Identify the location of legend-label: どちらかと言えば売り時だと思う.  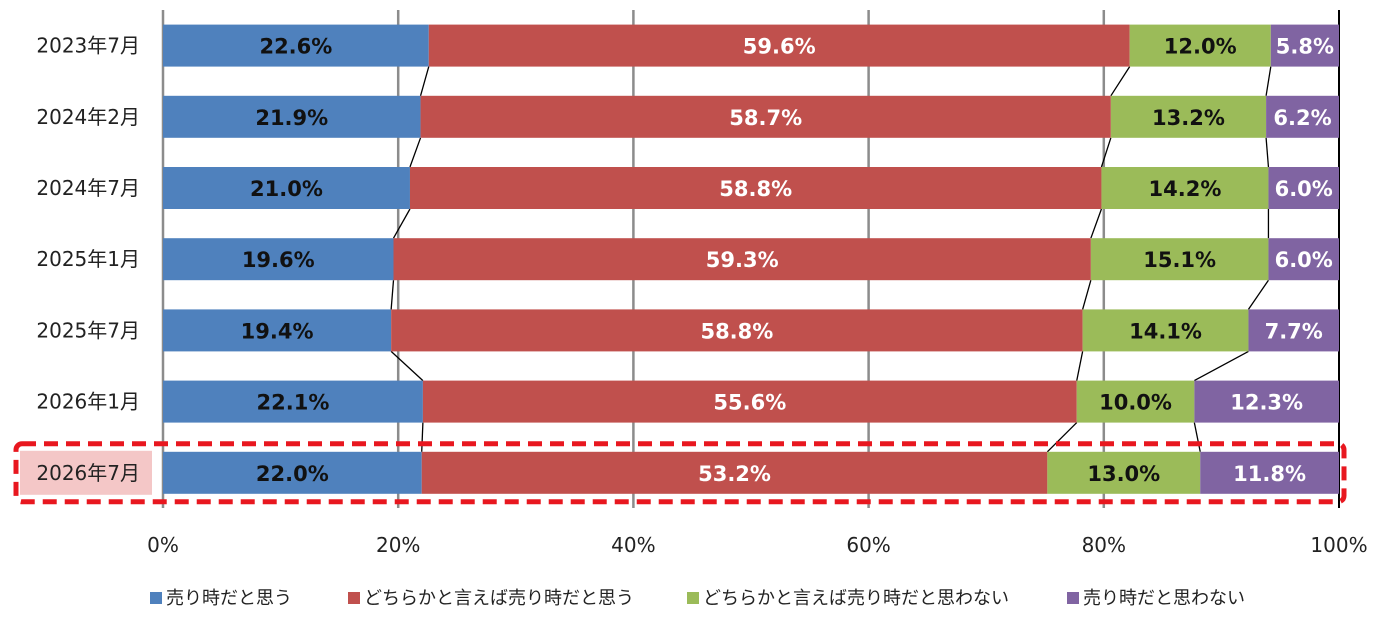
(499, 598).